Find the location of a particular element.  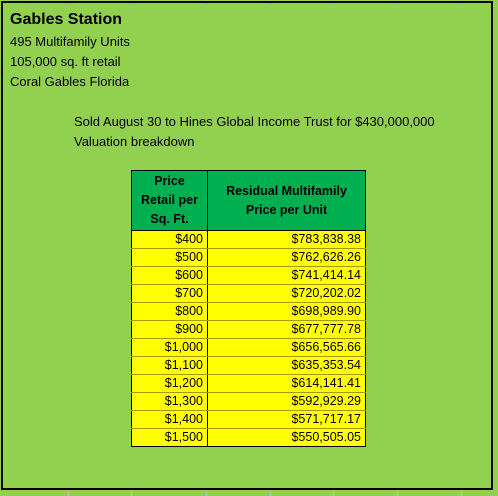

retail-text: 105,000 sq. ft retail is located at coordinates (65, 61).